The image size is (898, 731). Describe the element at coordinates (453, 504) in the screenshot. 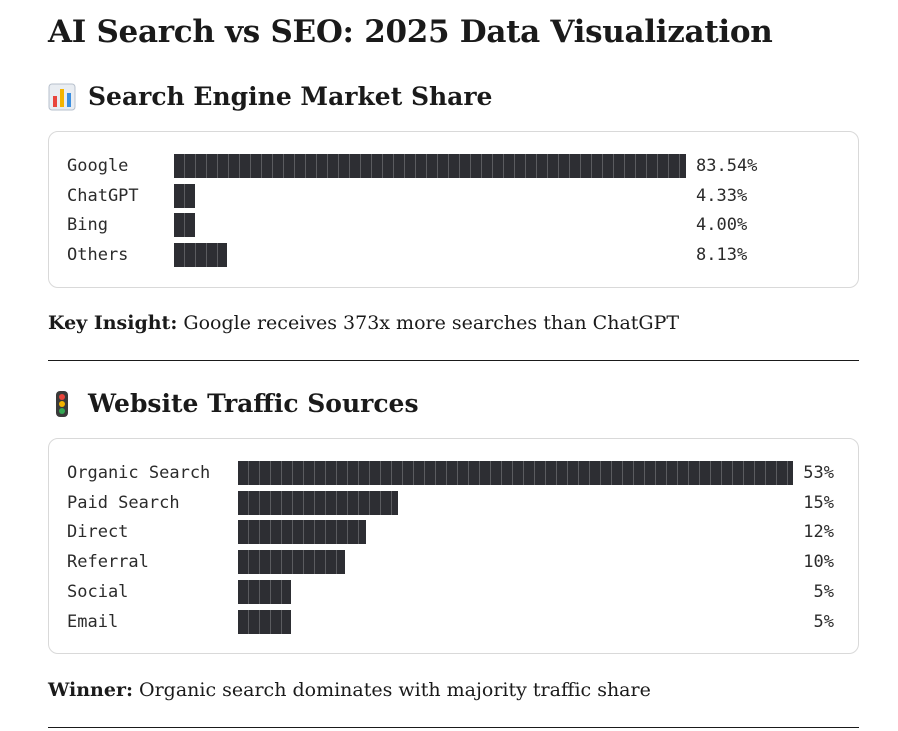

I see `chart-row: Paid Search 15%` at that location.